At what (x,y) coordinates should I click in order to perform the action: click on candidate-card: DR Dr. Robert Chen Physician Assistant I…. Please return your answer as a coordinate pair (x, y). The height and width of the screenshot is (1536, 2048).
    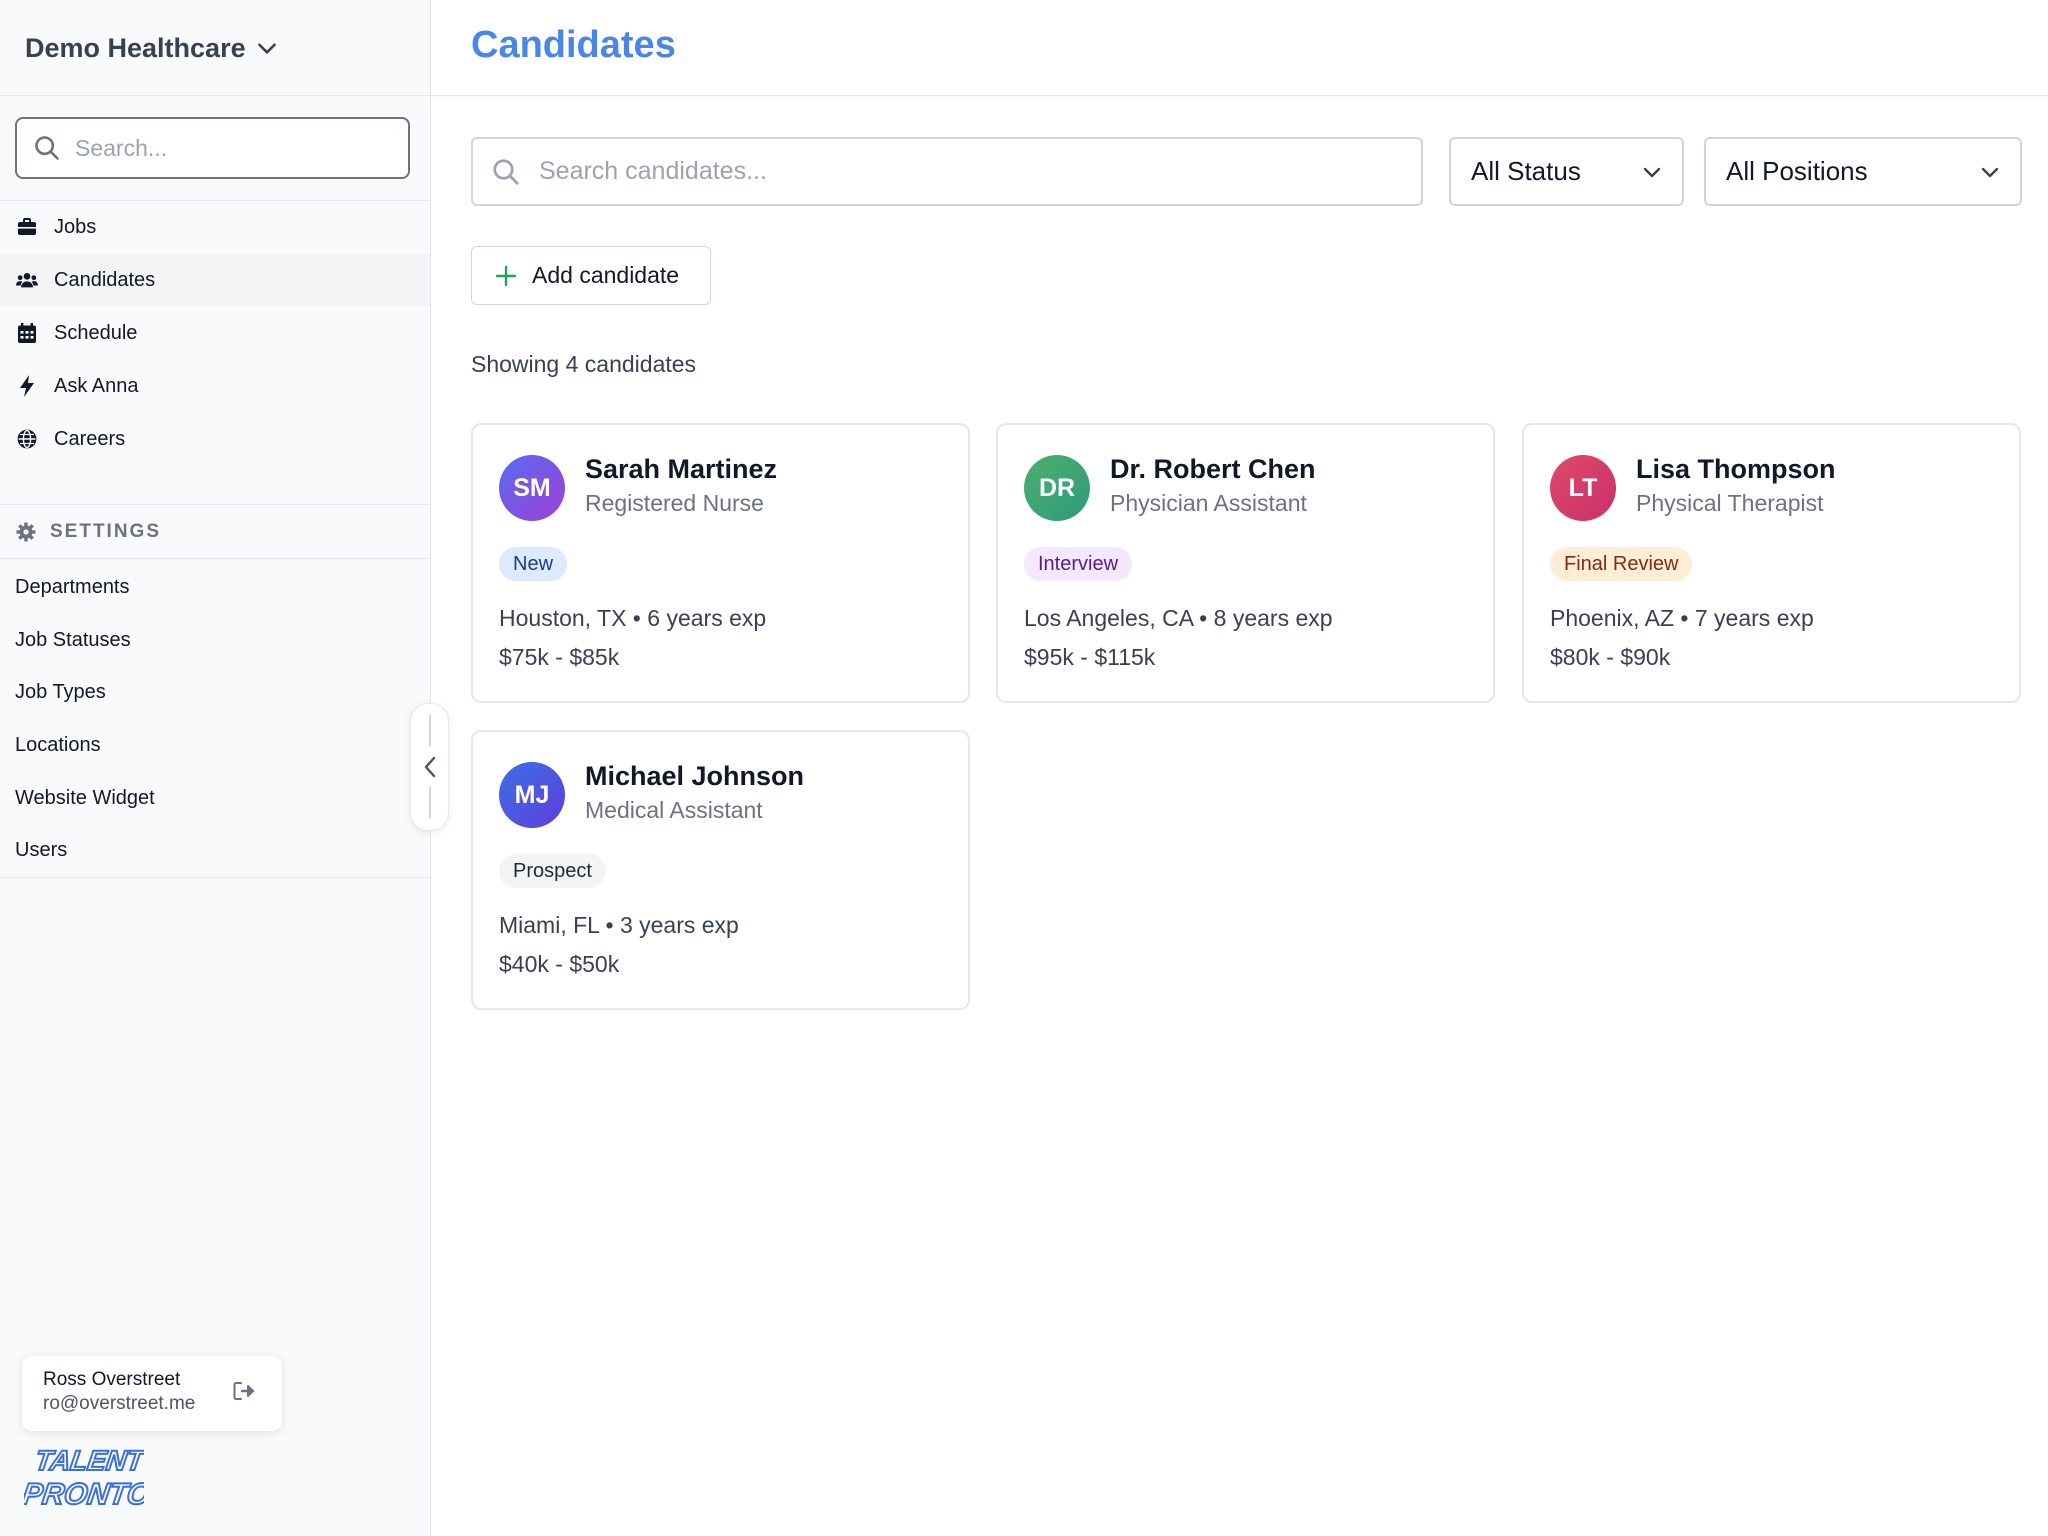
    Looking at the image, I should click on (1245, 563).